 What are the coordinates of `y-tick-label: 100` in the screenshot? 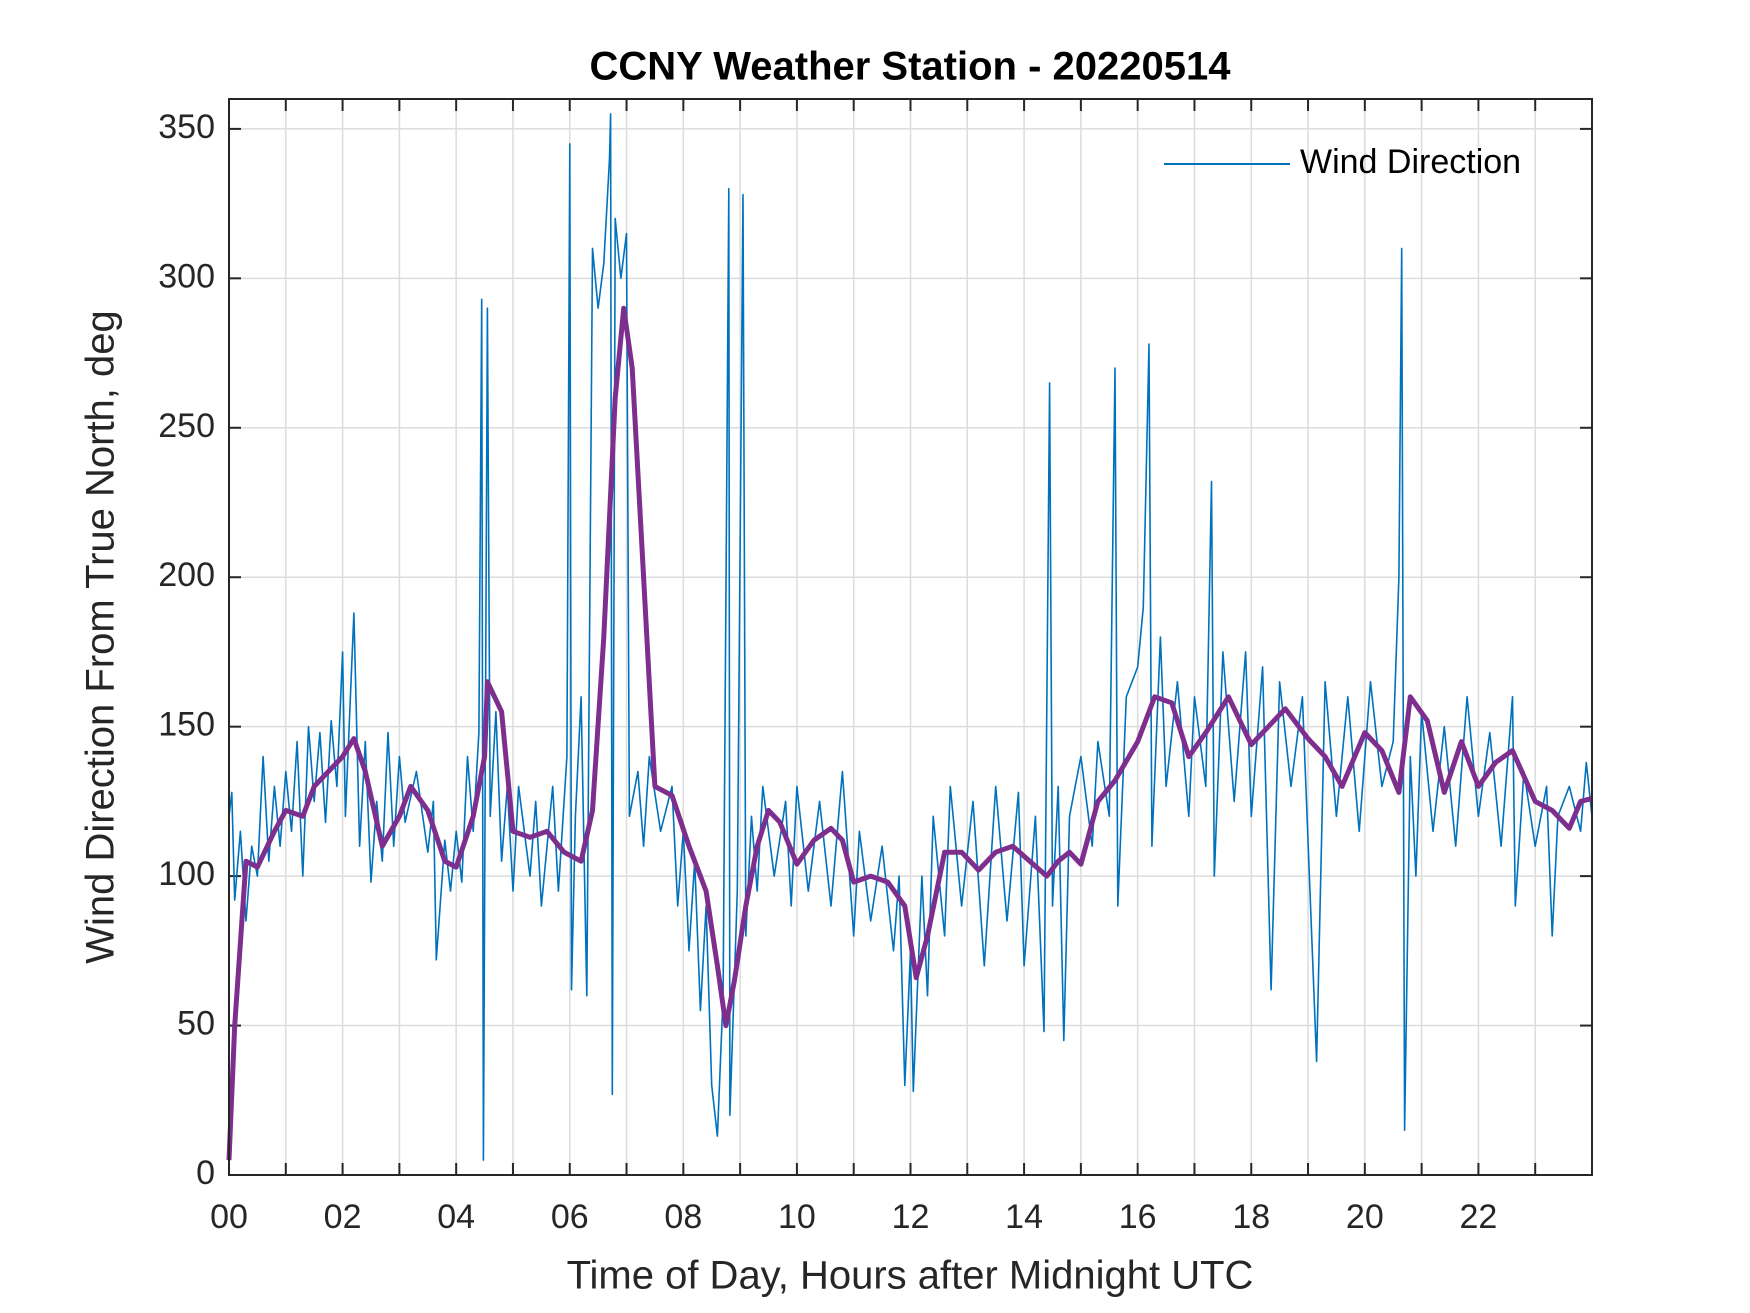 It's located at (186, 874).